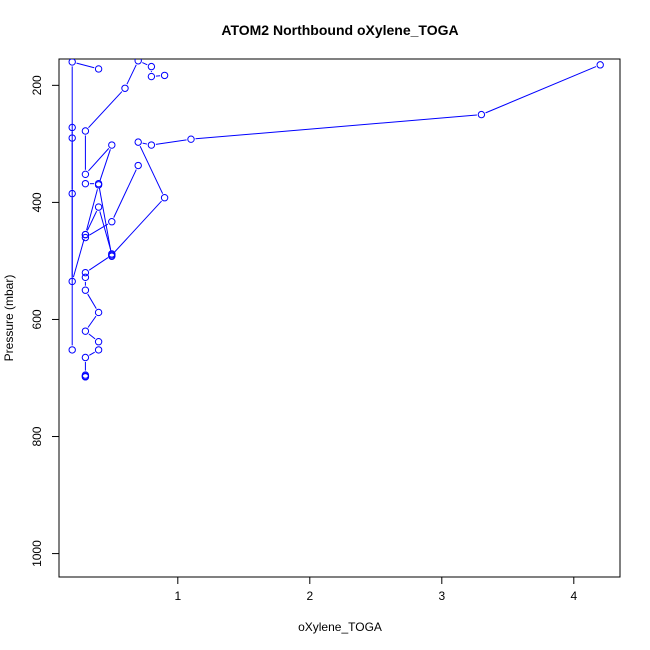  What do you see at coordinates (441, 596) in the screenshot?
I see `x-tick-label: 3` at bounding box center [441, 596].